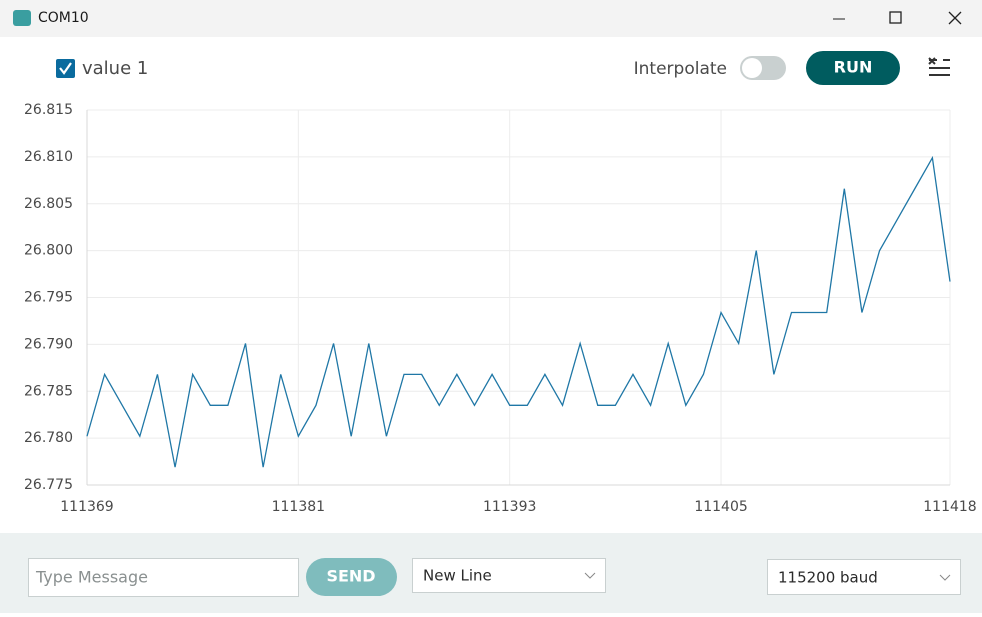 The width and height of the screenshot is (982, 617). Describe the element at coordinates (48, 298) in the screenshot. I see `y-tick-label: 26.795` at that location.